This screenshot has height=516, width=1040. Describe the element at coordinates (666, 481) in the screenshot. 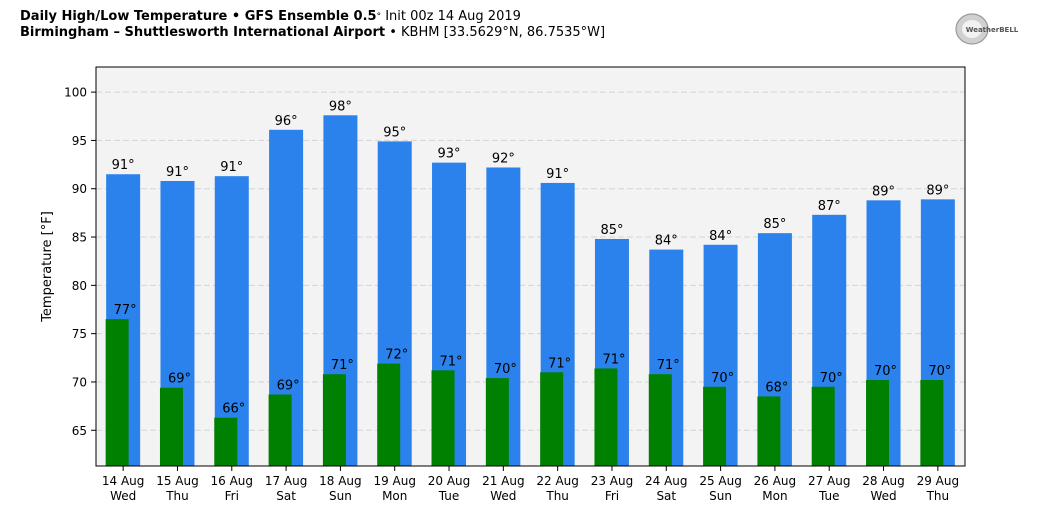

I see `x-tick-date: 24 Aug` at that location.